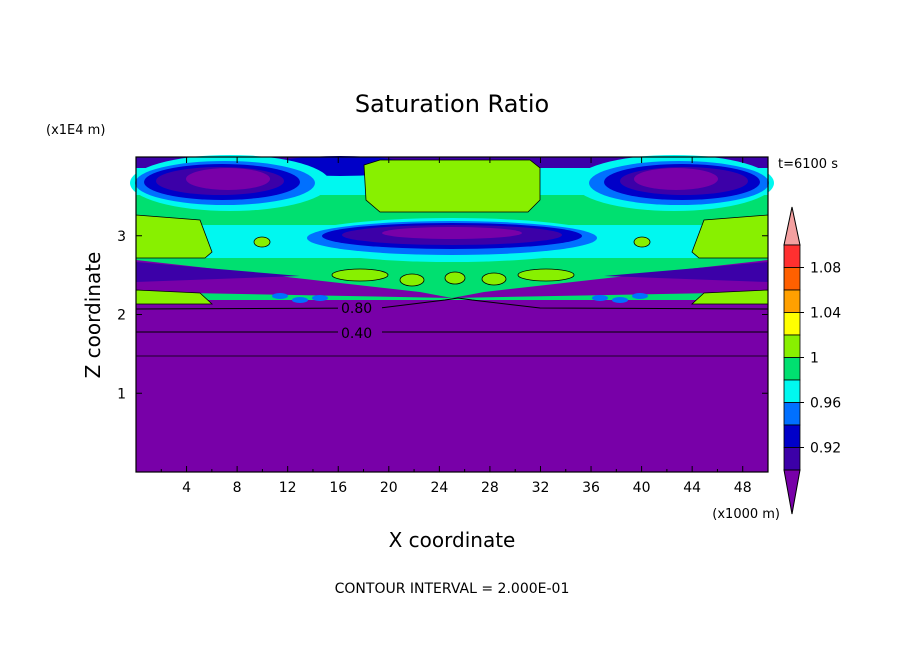 Image resolution: width=904 pixels, height=658 pixels. I want to click on field-left-core, so click(228, 179).